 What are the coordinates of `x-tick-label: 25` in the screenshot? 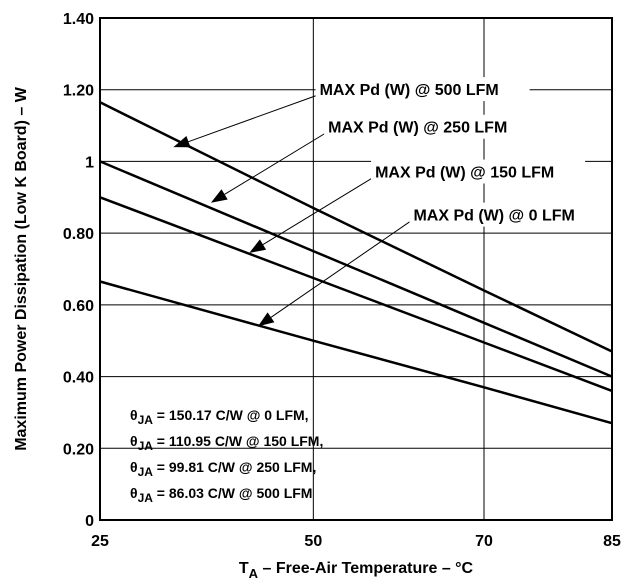 It's located at (100, 541).